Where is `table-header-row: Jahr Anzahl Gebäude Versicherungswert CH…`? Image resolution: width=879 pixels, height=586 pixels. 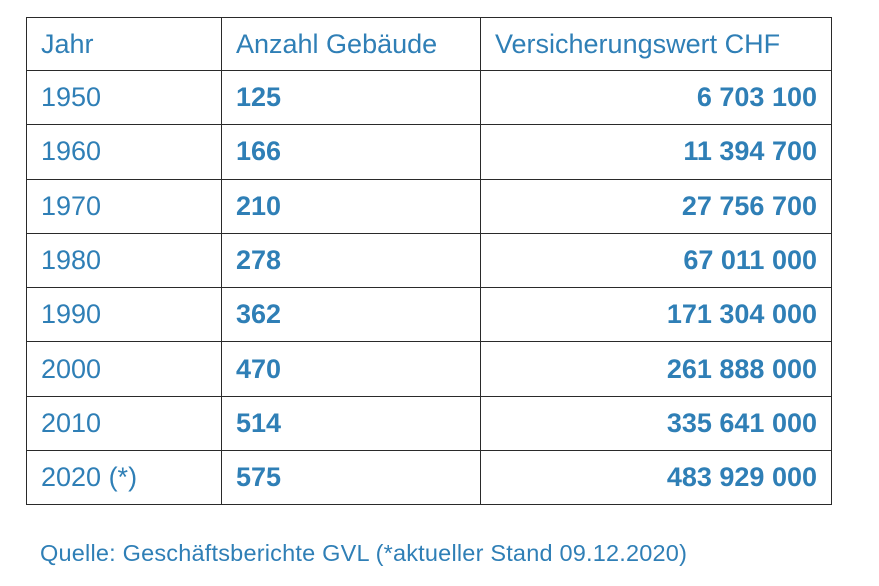
table-header-row: Jahr Anzahl Gebäude Versicherungswert CH… is located at coordinates (429, 44).